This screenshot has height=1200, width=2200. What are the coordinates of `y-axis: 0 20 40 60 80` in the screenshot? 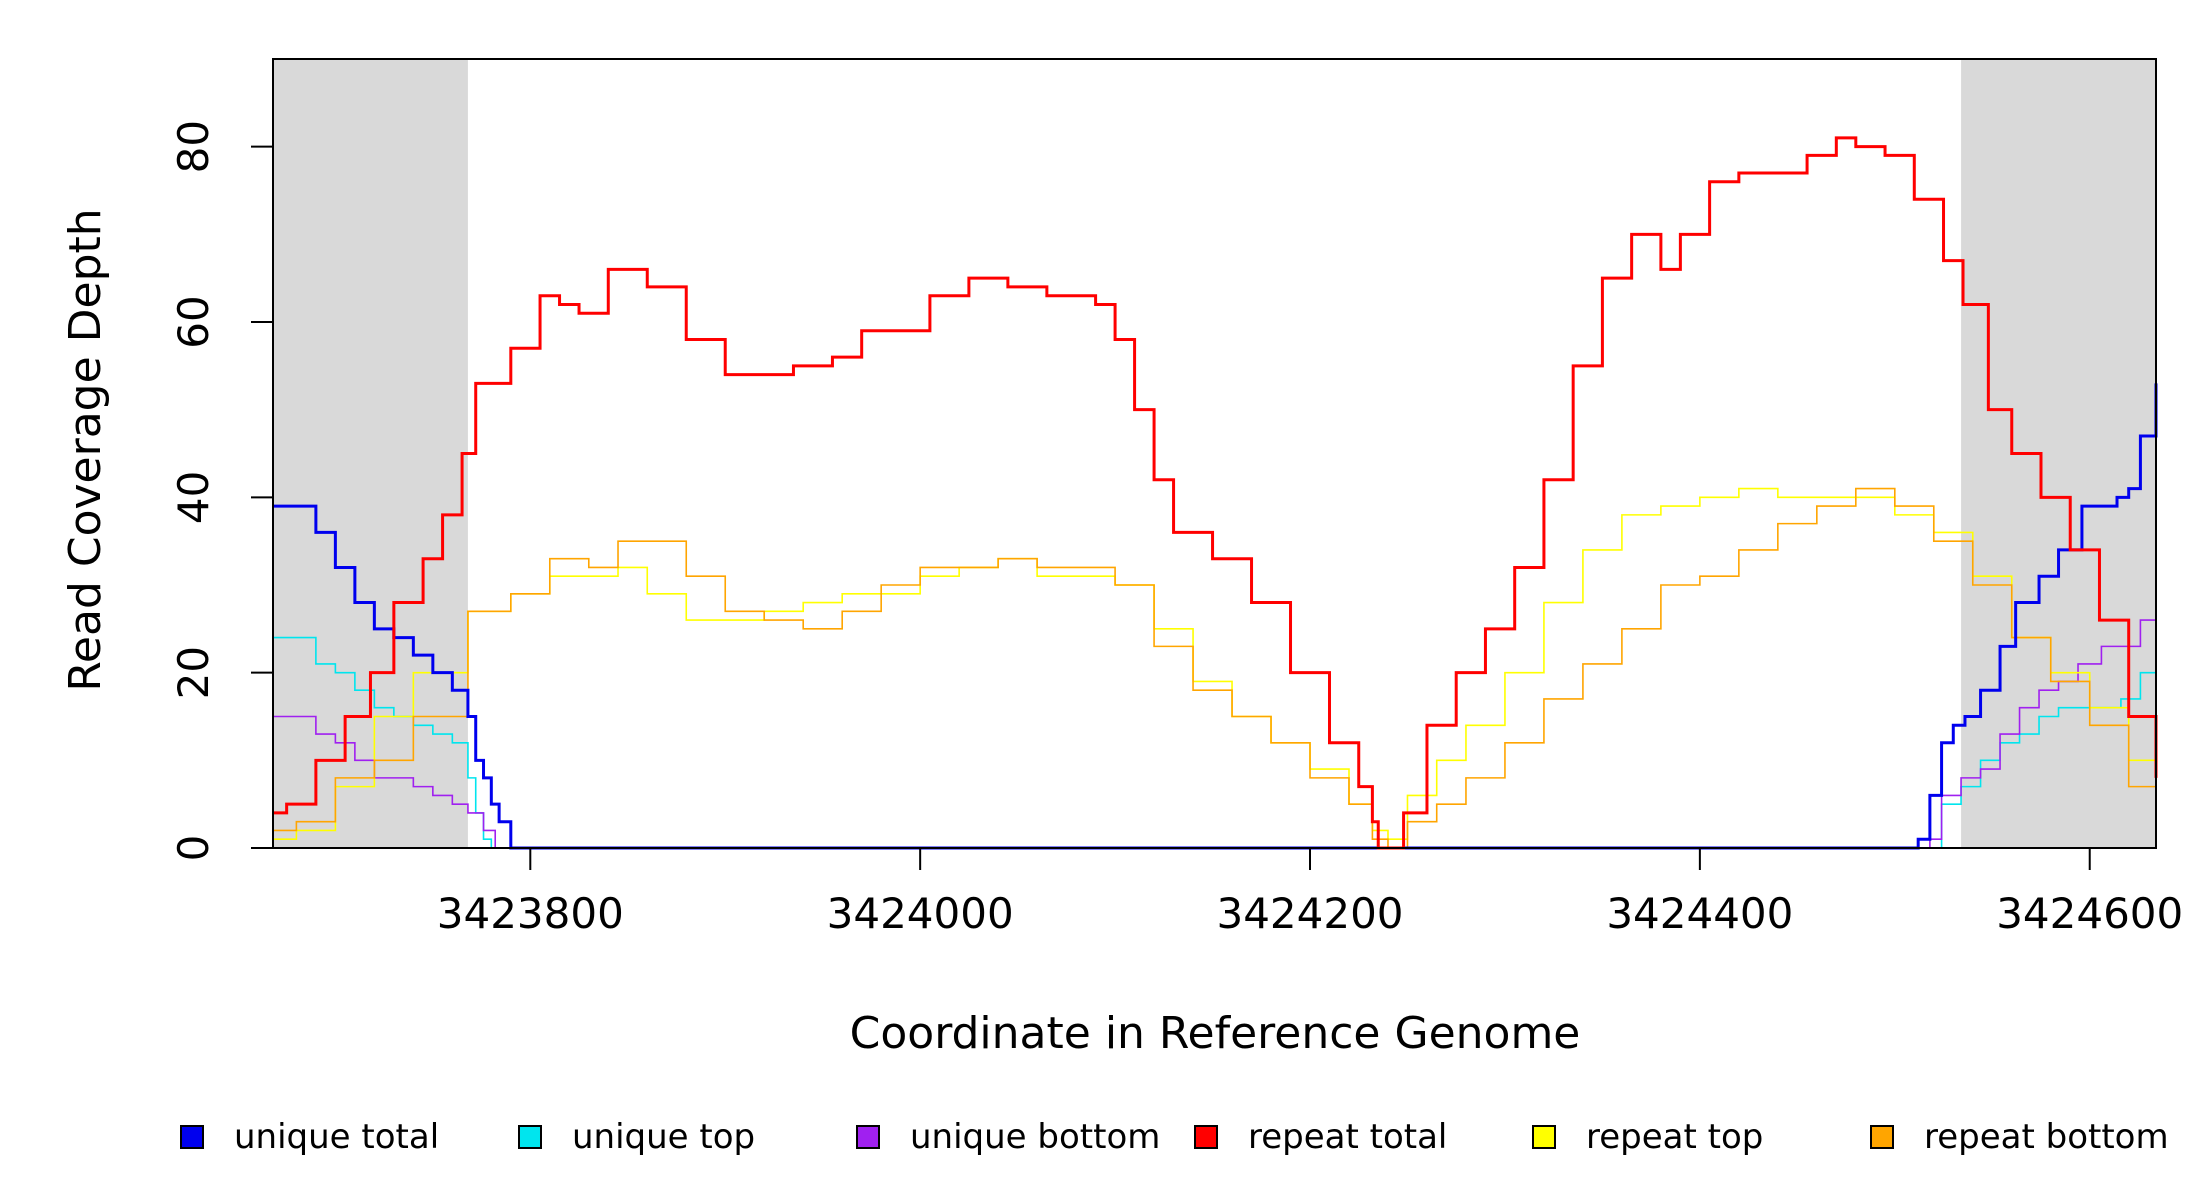 It's located at (221, 491).